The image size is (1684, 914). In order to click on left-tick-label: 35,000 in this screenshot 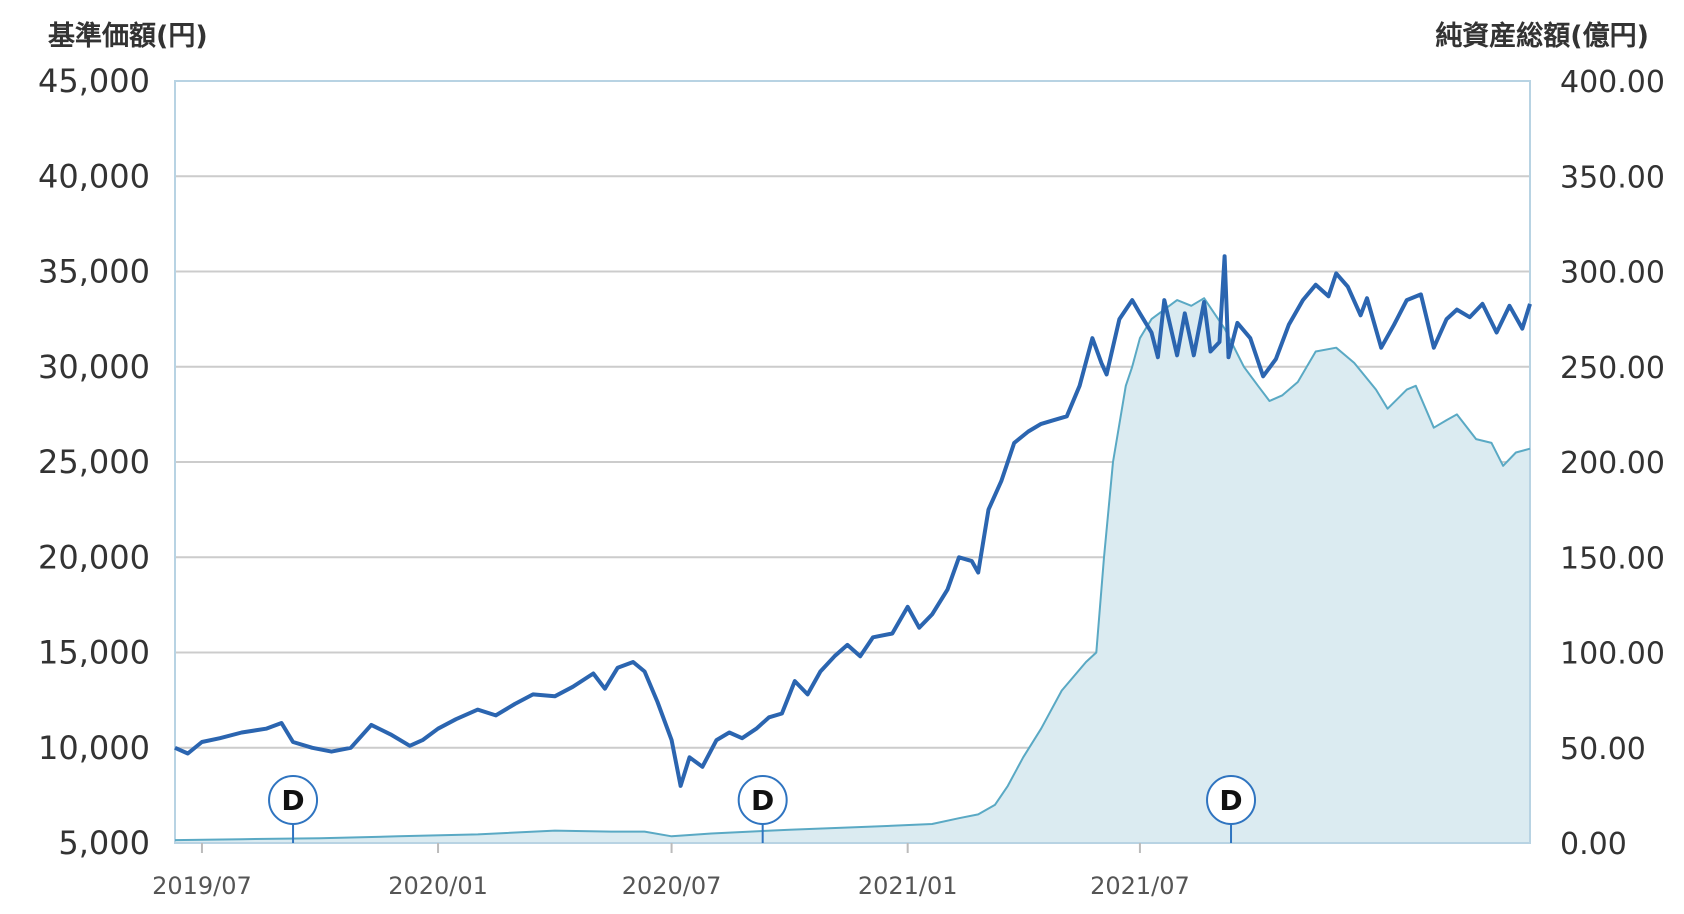, I will do `click(94, 272)`.